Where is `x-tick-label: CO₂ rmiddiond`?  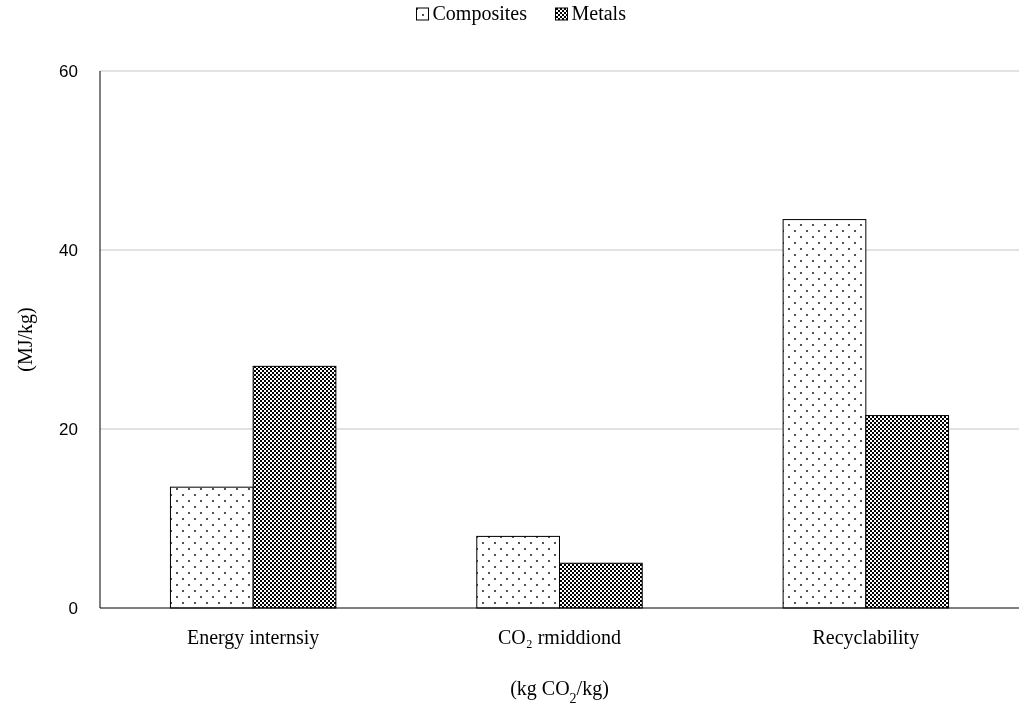
x-tick-label: CO₂ rmiddiond is located at coordinates (559, 637).